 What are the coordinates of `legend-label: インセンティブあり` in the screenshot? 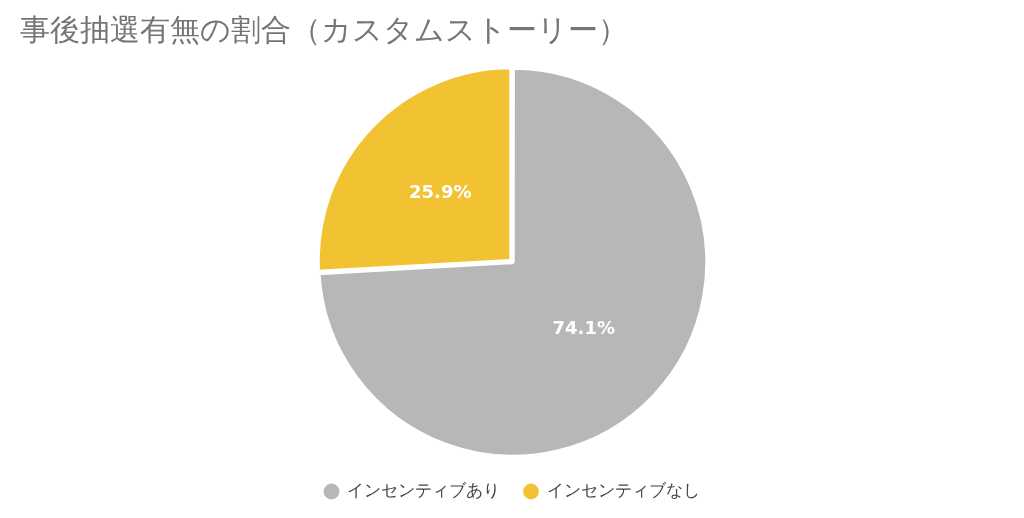 It's located at (423, 489).